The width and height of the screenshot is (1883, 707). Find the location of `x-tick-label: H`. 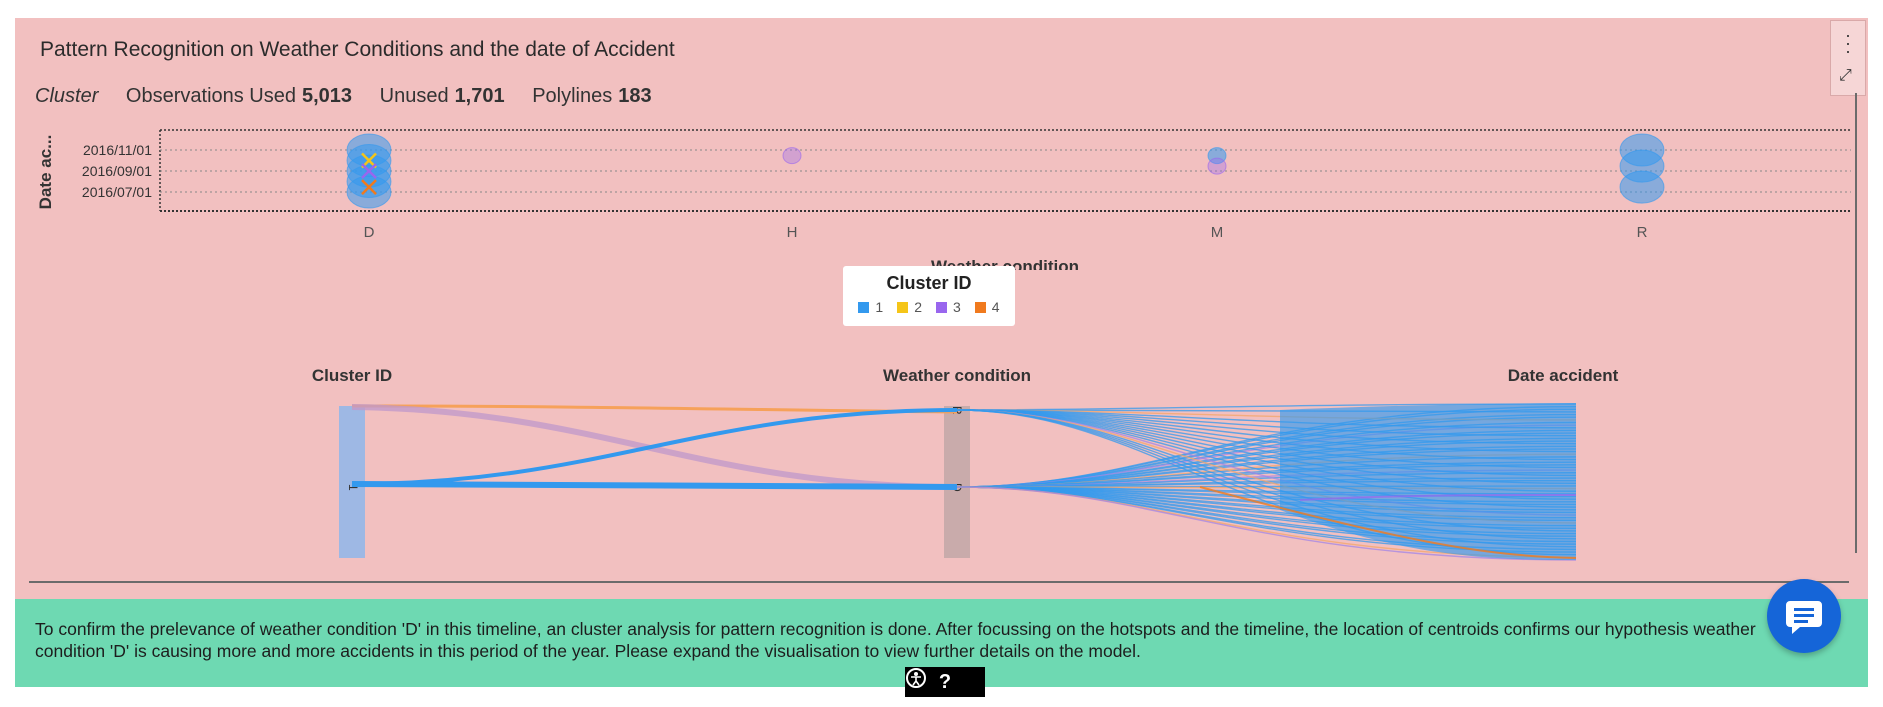

x-tick-label: H is located at coordinates (792, 232).